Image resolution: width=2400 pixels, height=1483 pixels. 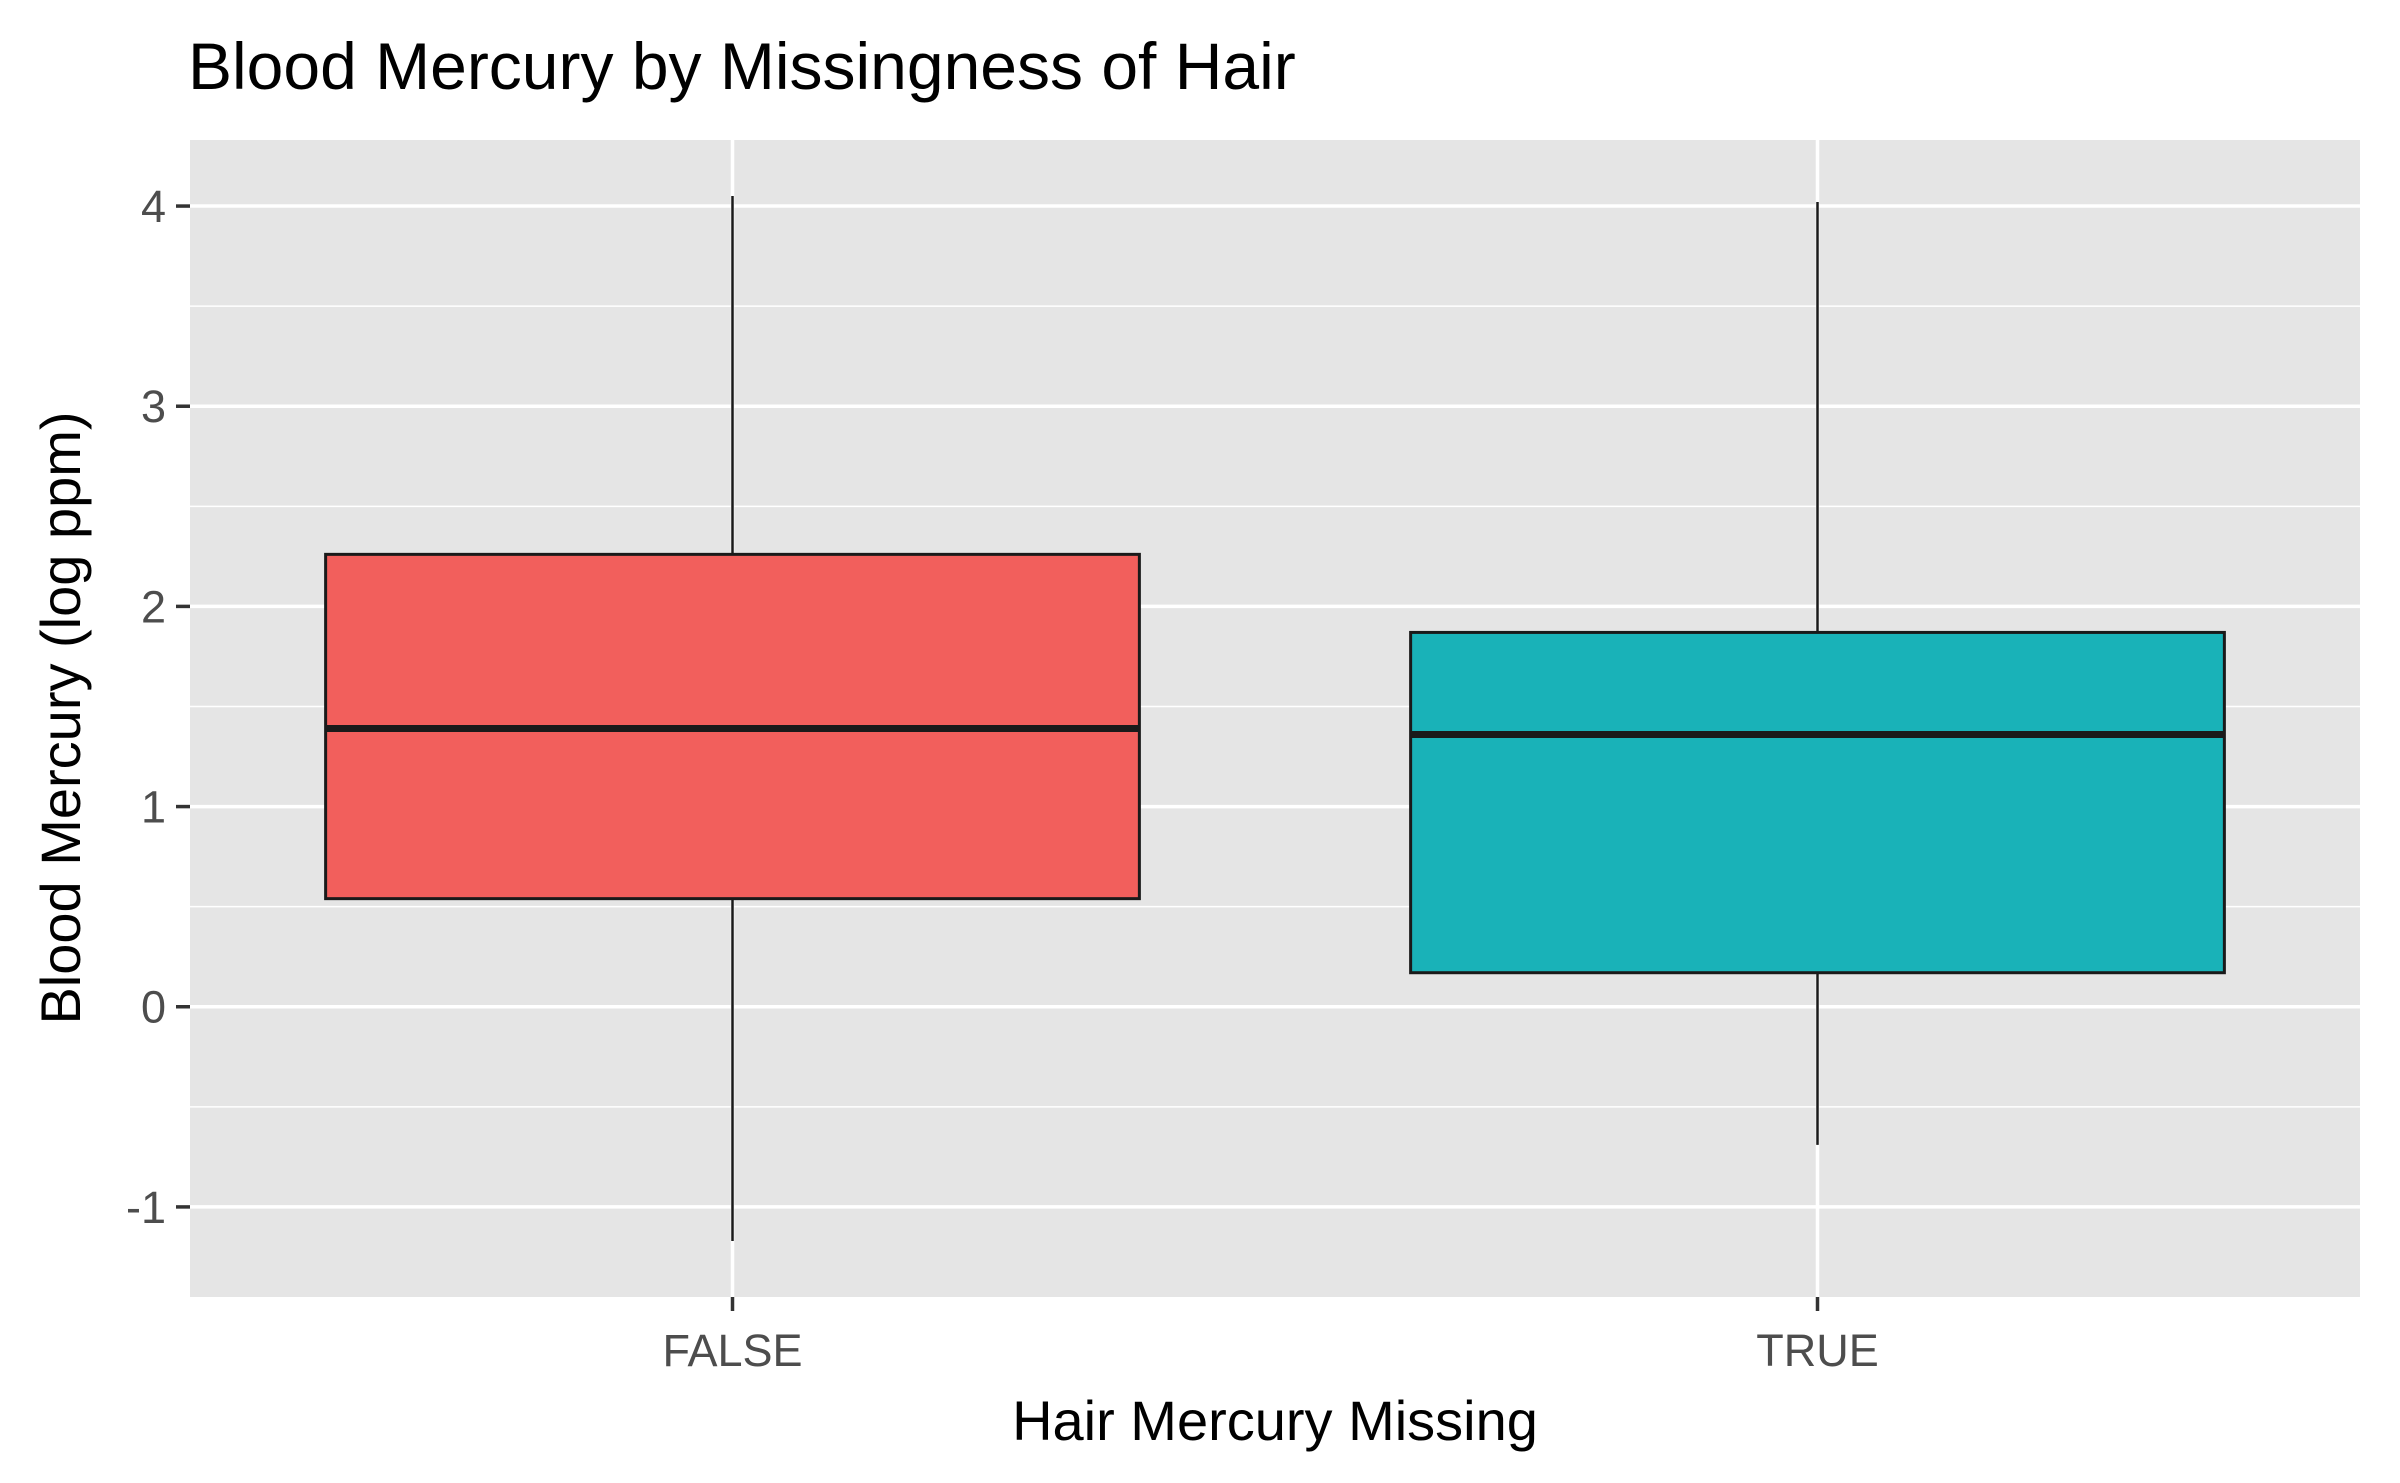 I want to click on y-tick-label: 4, so click(x=153, y=206).